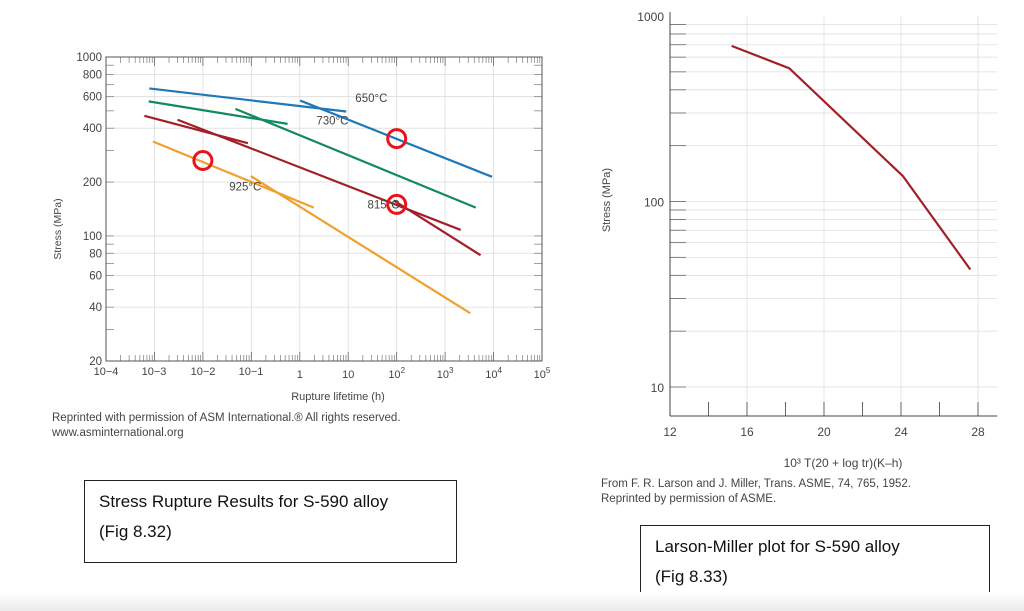  What do you see at coordinates (300, 375) in the screenshot?
I see `x-tick-label: 1` at bounding box center [300, 375].